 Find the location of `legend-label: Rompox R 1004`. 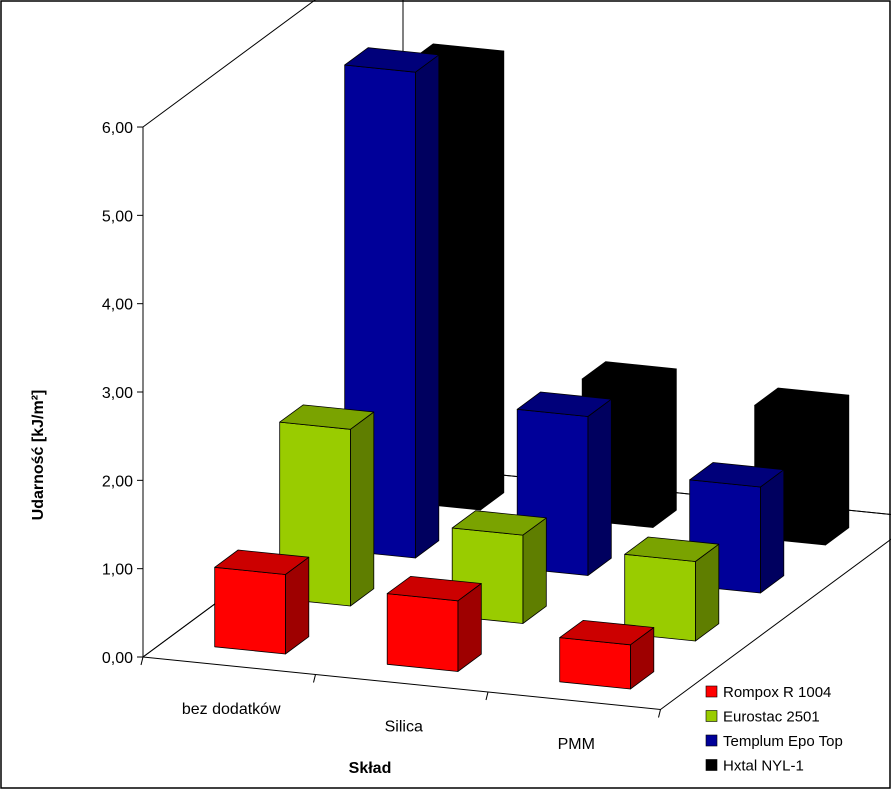

legend-label: Rompox R 1004 is located at coordinates (777, 692).